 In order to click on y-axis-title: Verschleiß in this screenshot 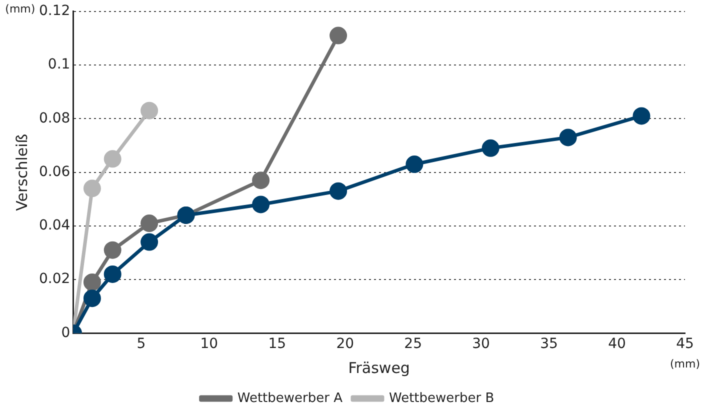, I will do `click(21, 172)`.